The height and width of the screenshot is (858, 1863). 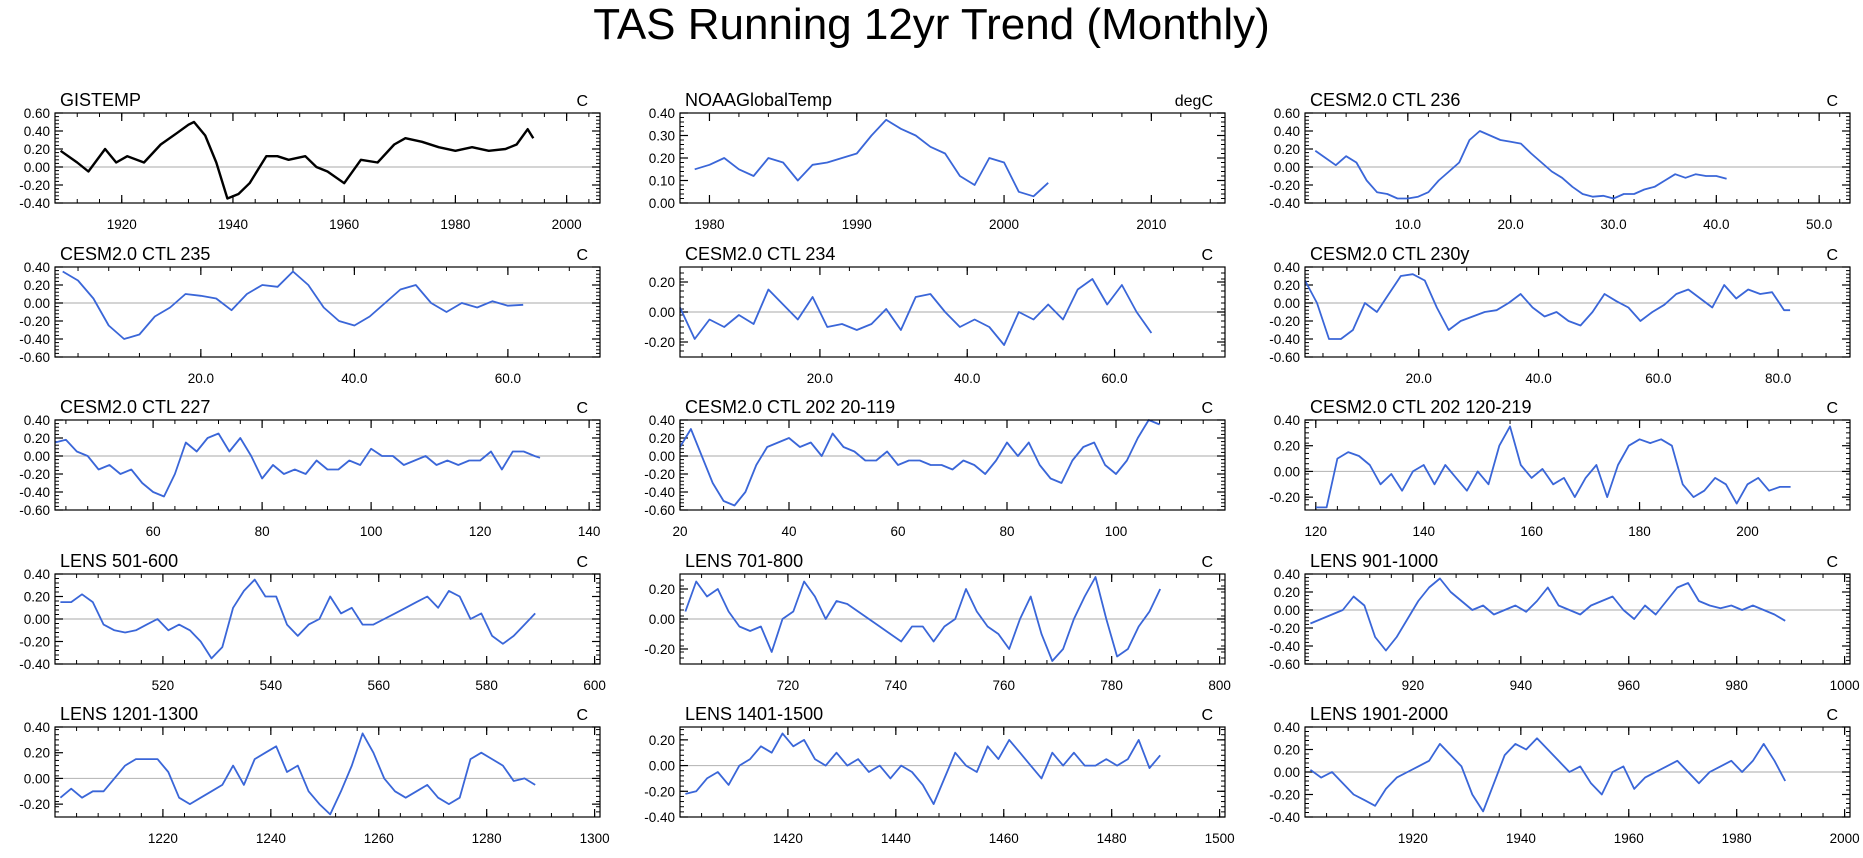 What do you see at coordinates (788, 531) in the screenshot?
I see `x-tick-label: 40` at bounding box center [788, 531].